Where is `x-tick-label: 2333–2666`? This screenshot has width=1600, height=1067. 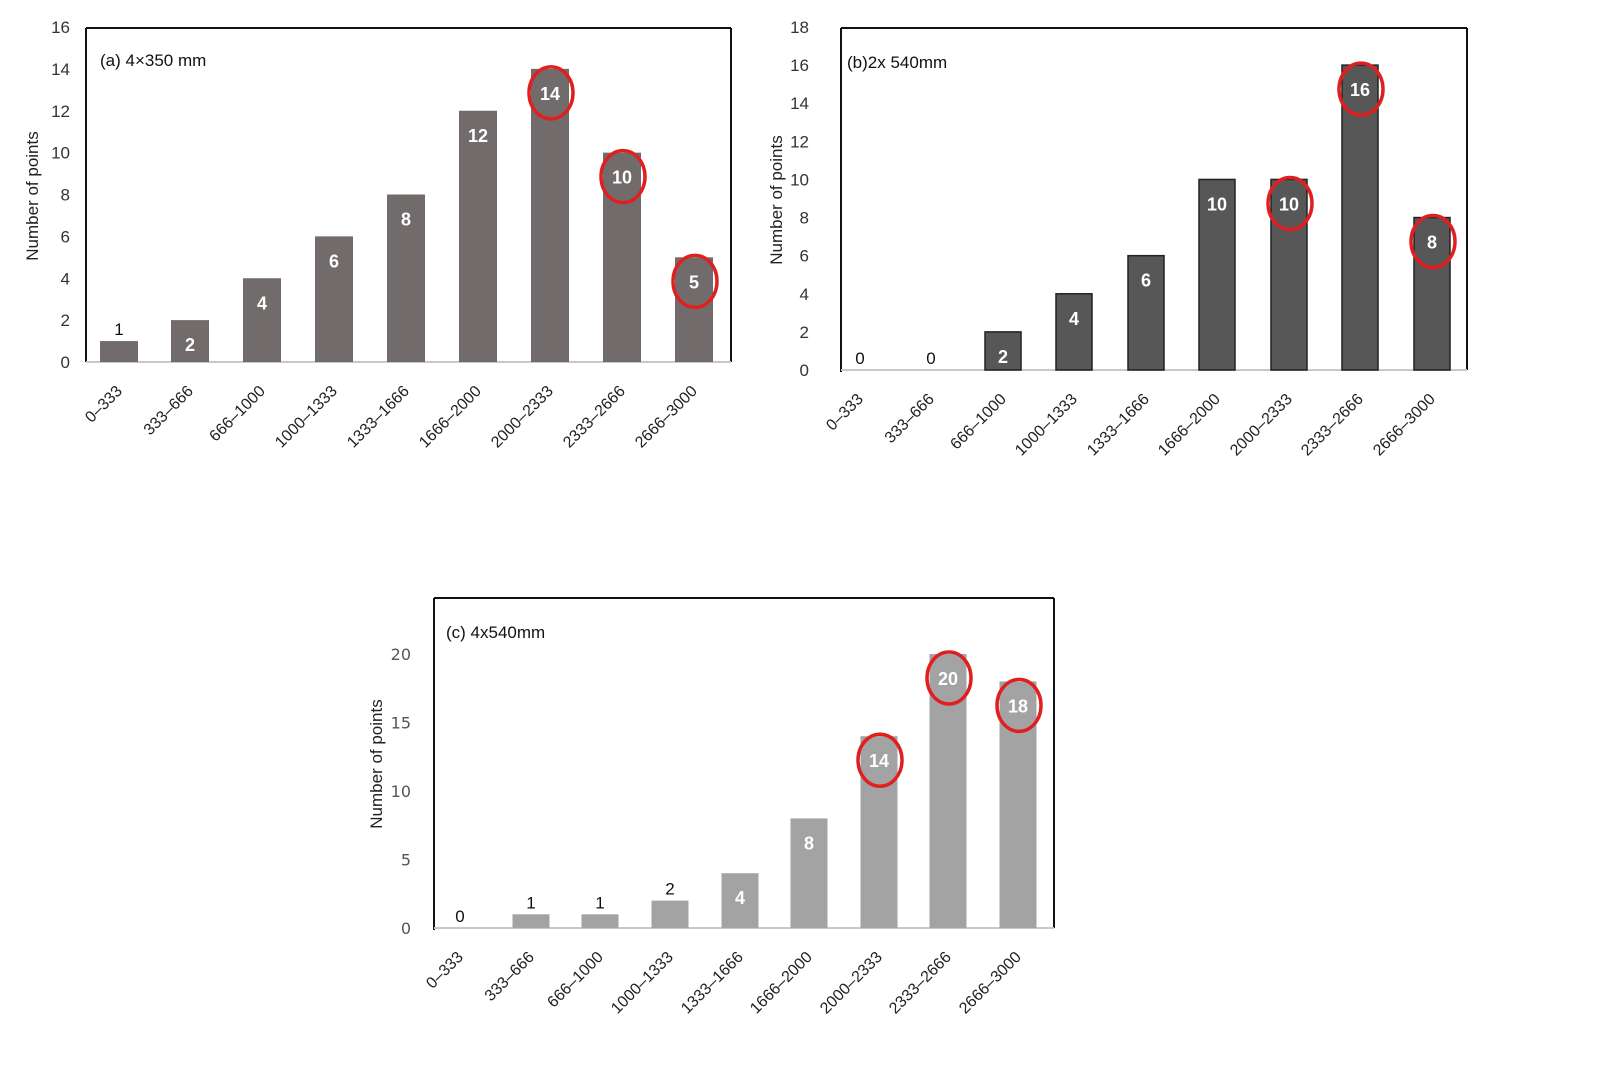
x-tick-label: 2333–2666 is located at coordinates (920, 983).